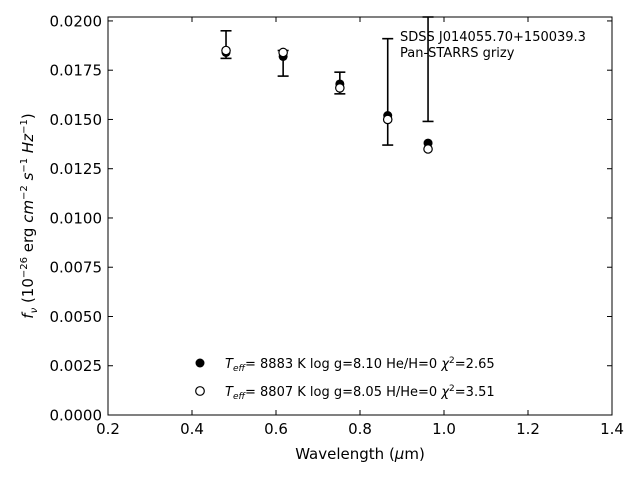 This screenshot has height=480, width=640. I want to click on survey-label: Pan-STARRS grizy, so click(457, 53).